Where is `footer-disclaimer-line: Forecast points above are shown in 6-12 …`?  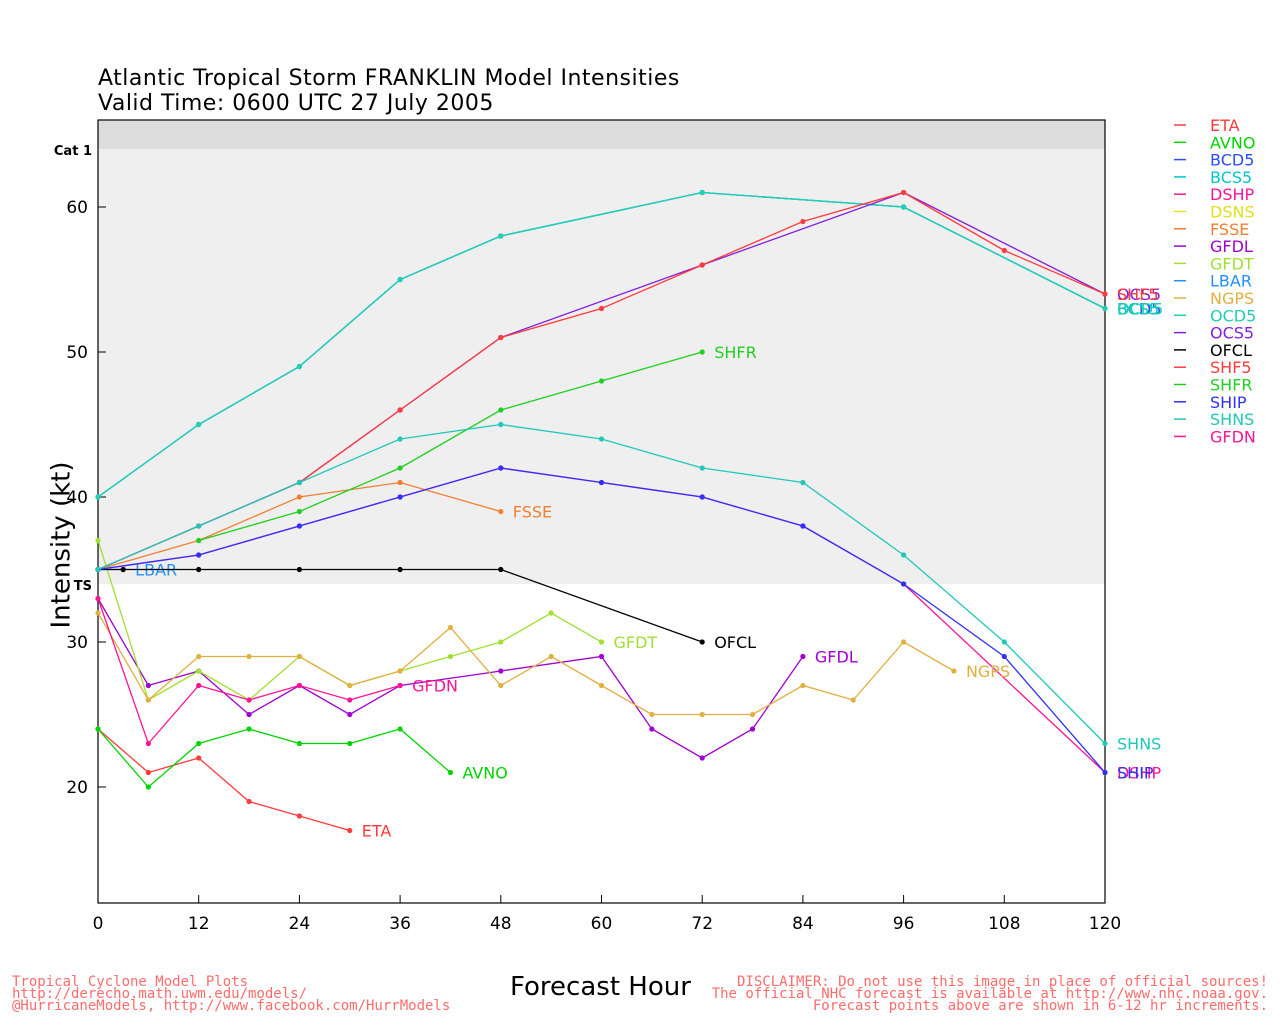 footer-disclaimer-line: Forecast points above are shown in 6-12 … is located at coordinates (1040, 1006).